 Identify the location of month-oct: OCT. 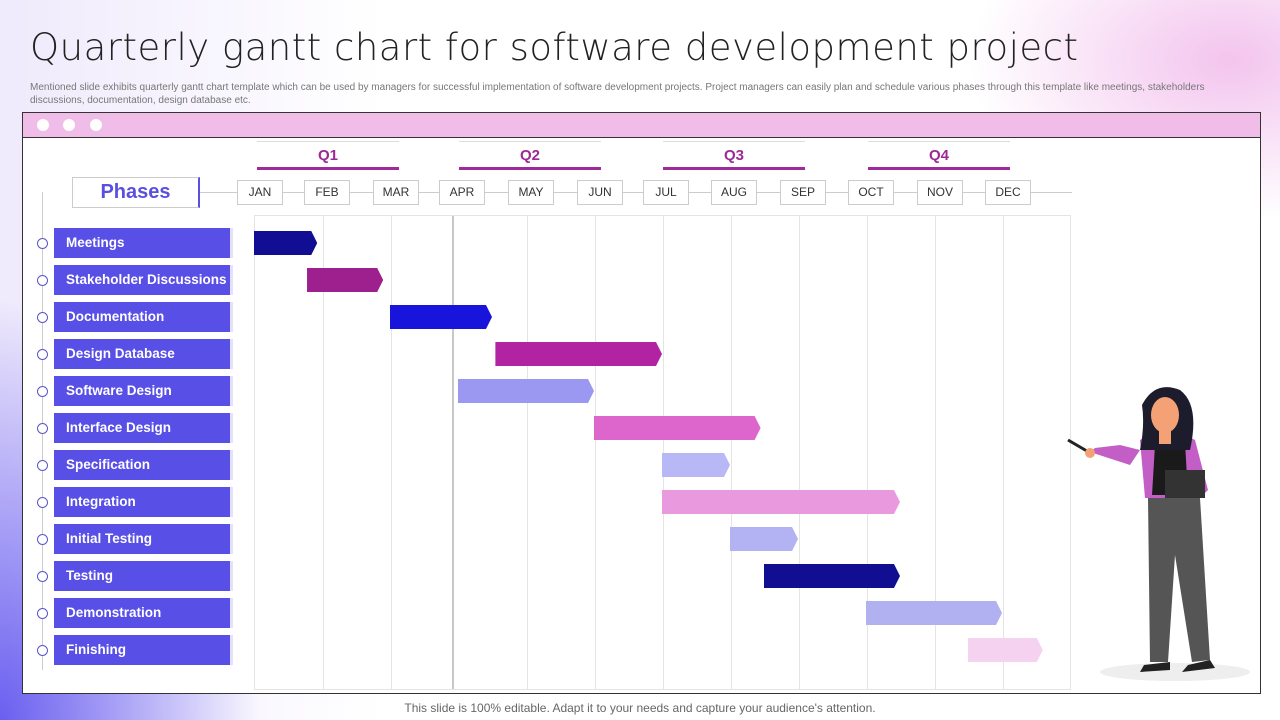
(871, 192).